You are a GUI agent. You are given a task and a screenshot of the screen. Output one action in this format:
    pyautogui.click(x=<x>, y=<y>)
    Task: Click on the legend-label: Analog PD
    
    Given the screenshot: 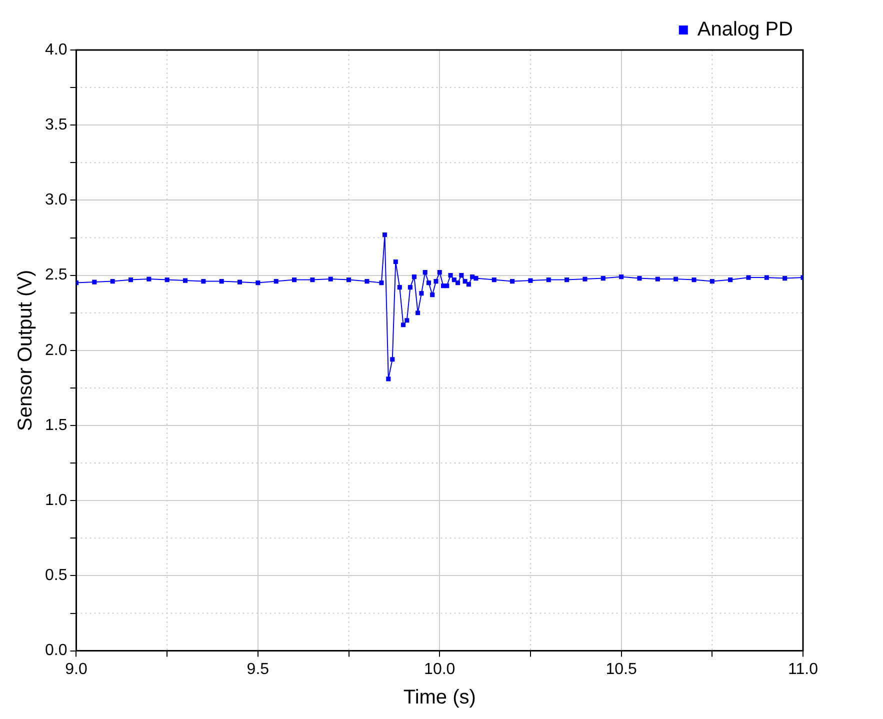 What is the action you would take?
    pyautogui.click(x=745, y=29)
    